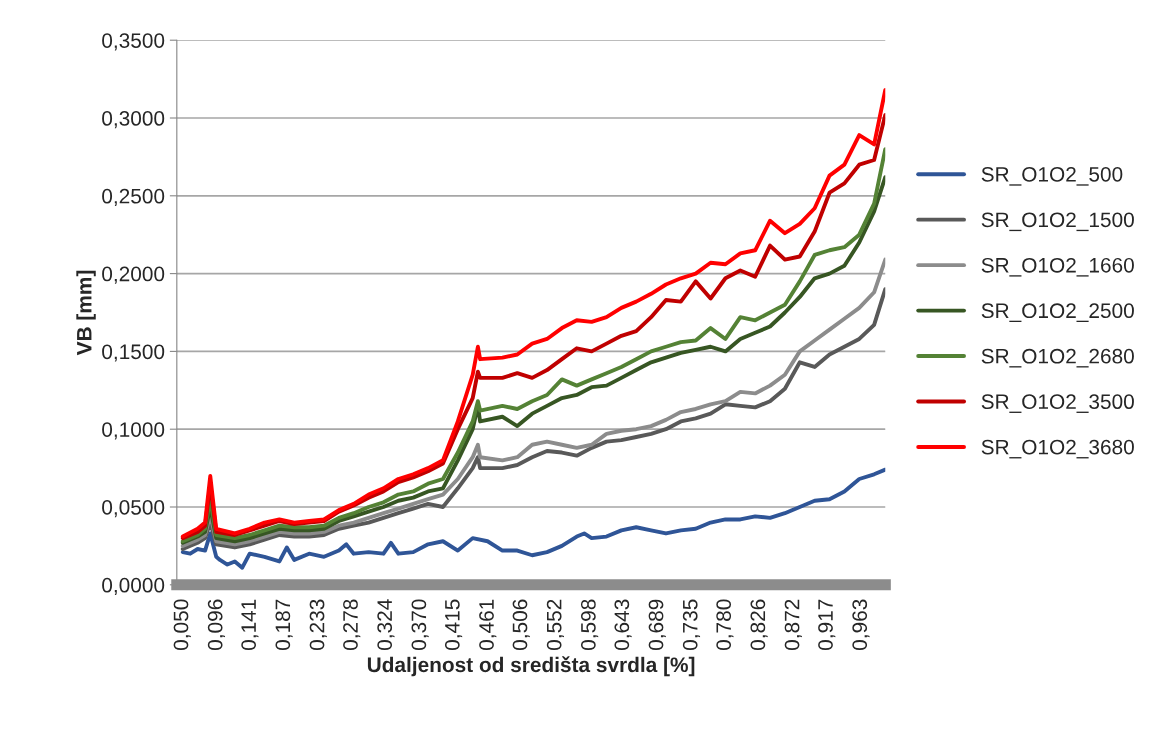  Describe the element at coordinates (1057, 403) in the screenshot. I see `legend-label: SR_O1O2_3500` at that location.